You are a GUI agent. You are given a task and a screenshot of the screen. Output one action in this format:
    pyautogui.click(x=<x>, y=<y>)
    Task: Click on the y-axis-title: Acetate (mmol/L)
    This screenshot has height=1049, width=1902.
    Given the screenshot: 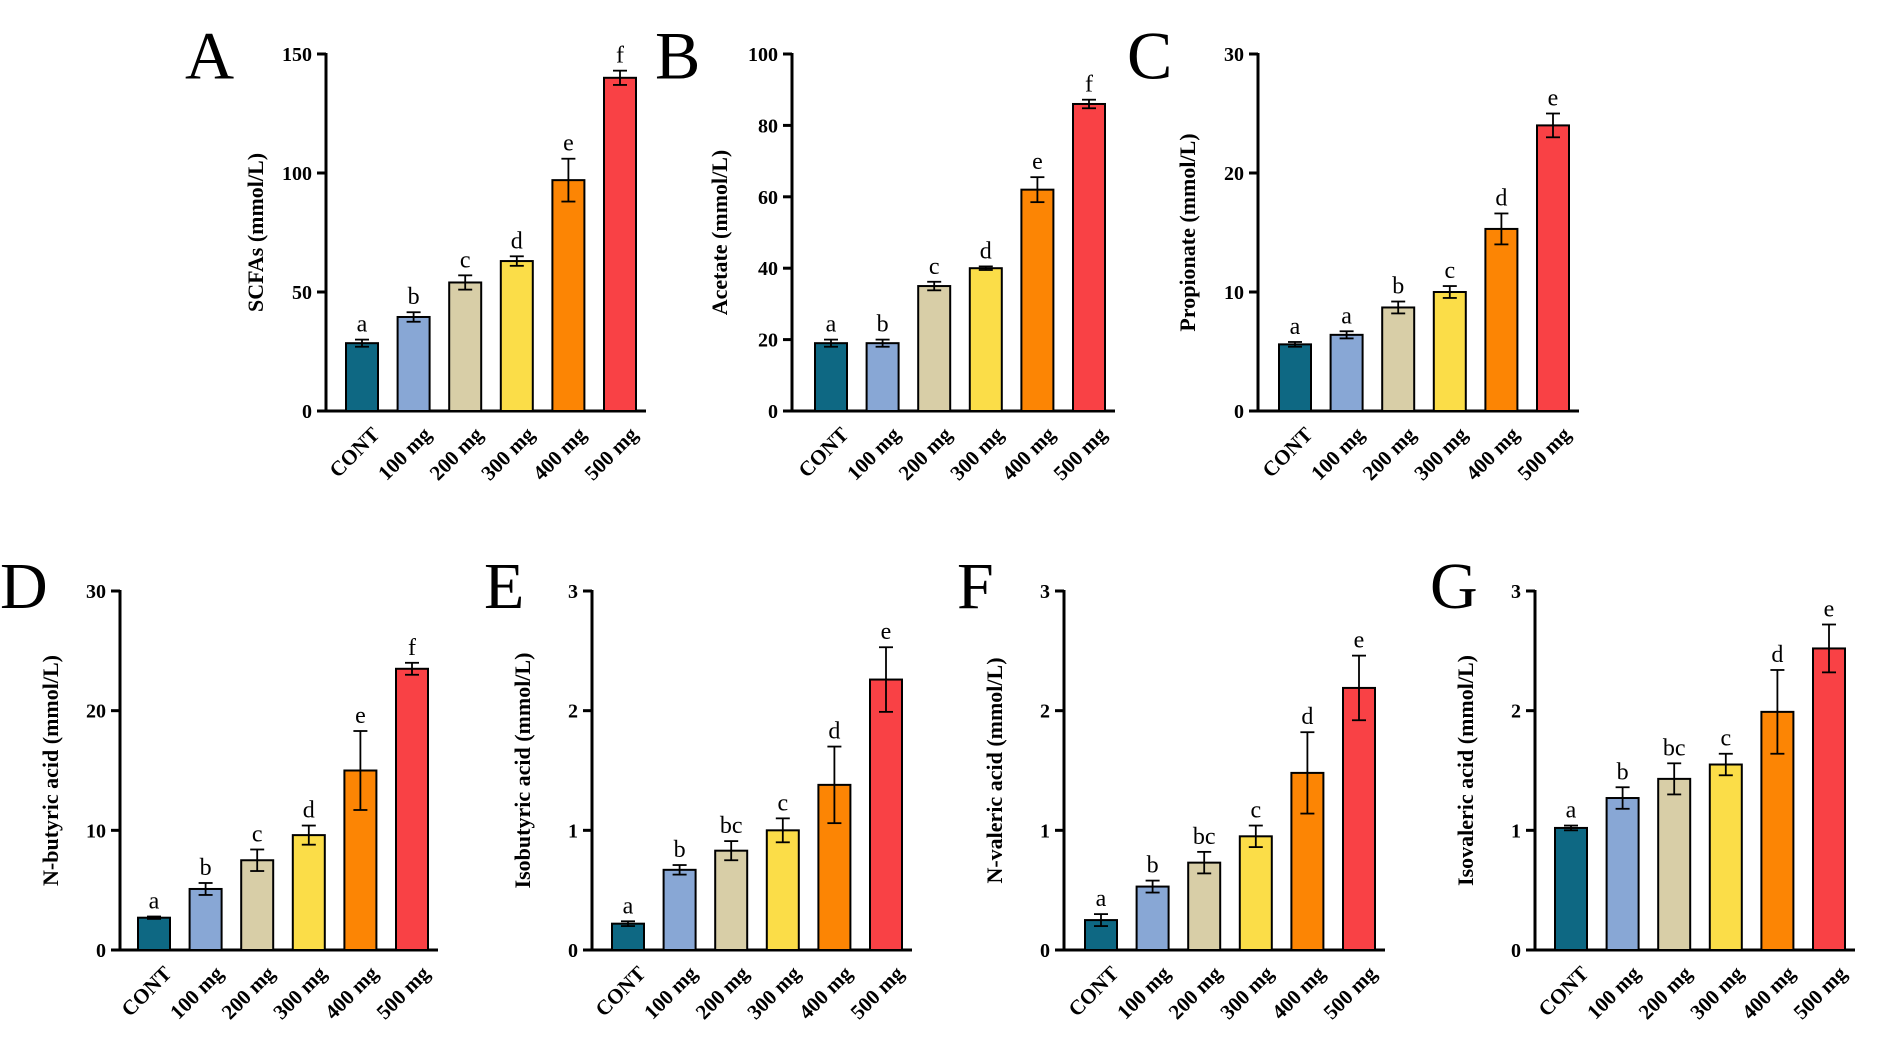 What is the action you would take?
    pyautogui.click(x=719, y=233)
    